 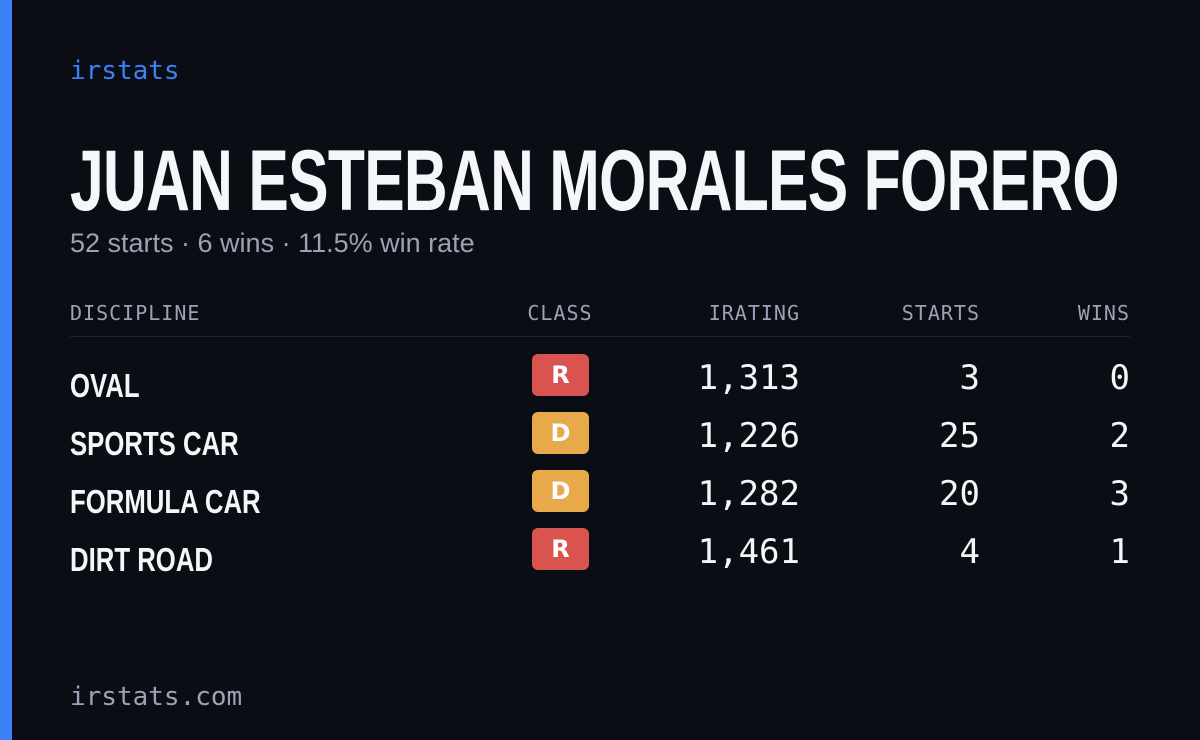 What do you see at coordinates (6, 370) in the screenshot?
I see `accent-bar` at bounding box center [6, 370].